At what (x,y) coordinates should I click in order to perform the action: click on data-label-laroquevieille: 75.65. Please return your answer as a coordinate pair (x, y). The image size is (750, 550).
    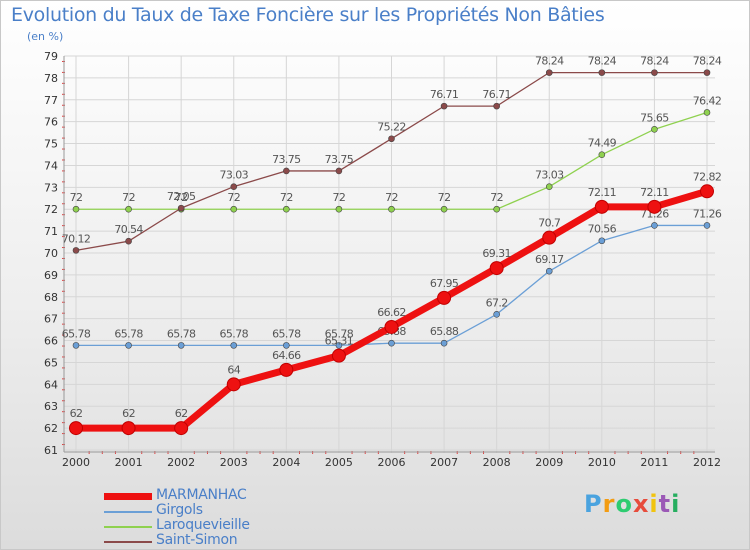
    Looking at the image, I should click on (654, 117).